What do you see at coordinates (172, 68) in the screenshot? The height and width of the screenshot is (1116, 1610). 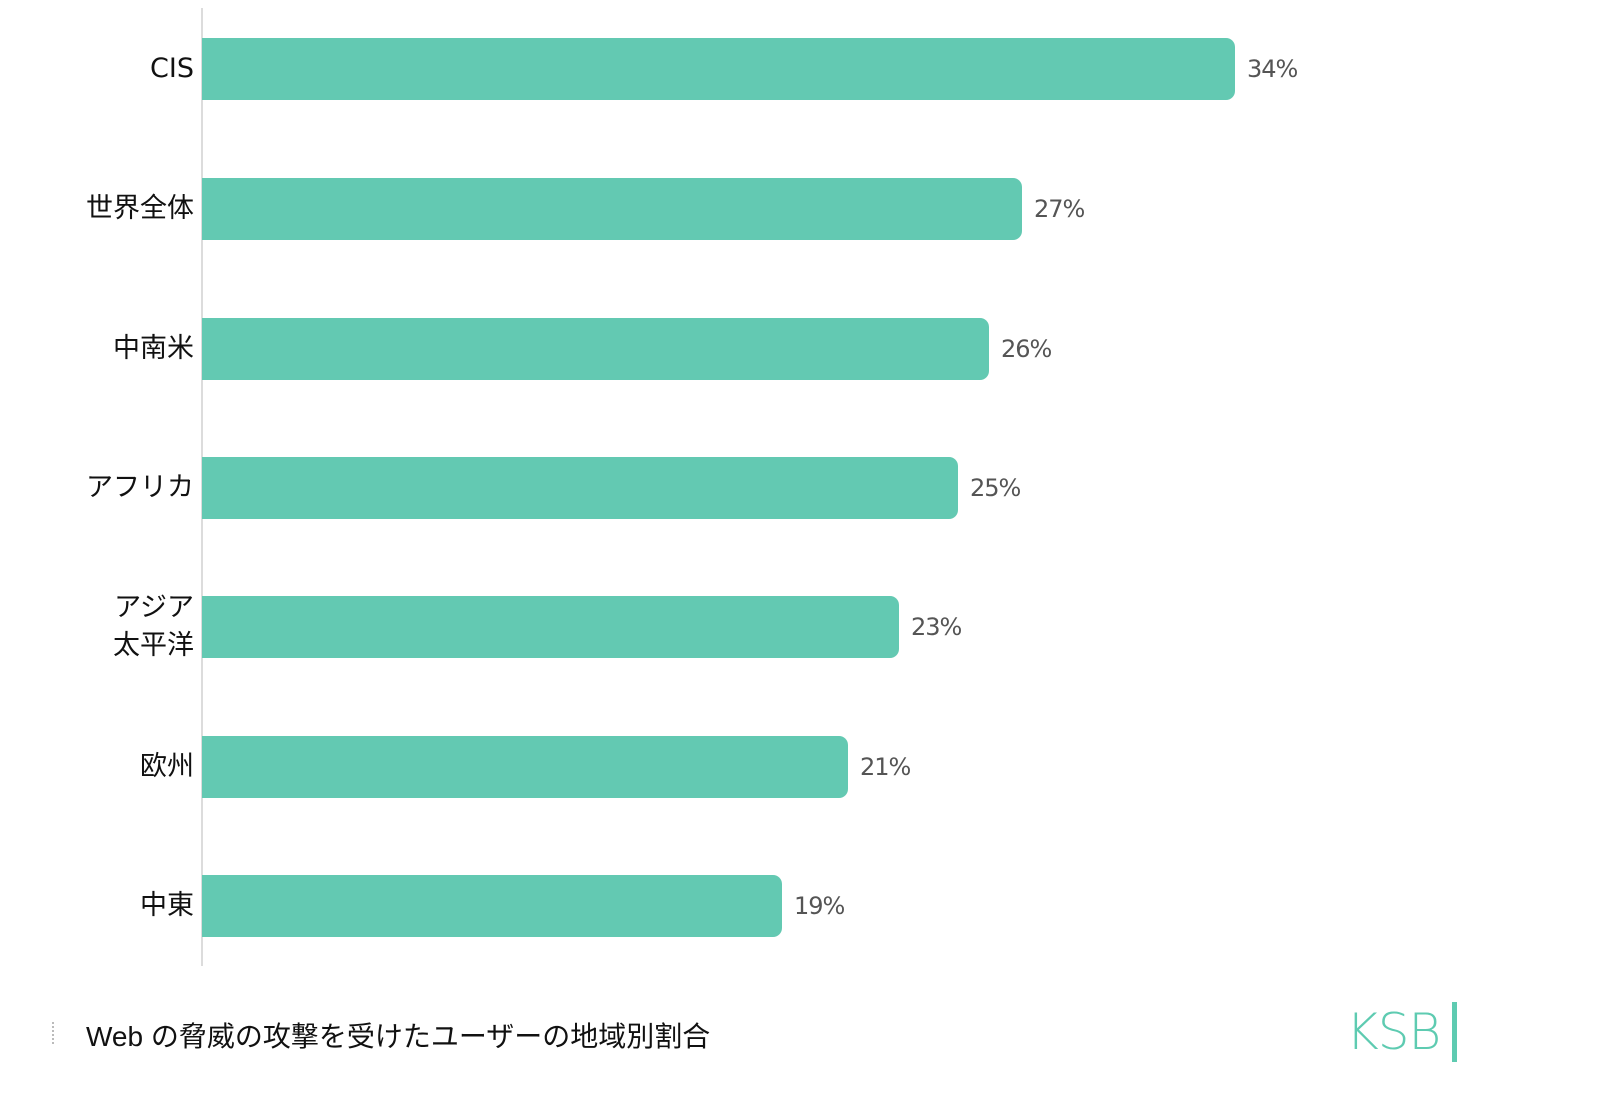 I see `category-label: CIS` at bounding box center [172, 68].